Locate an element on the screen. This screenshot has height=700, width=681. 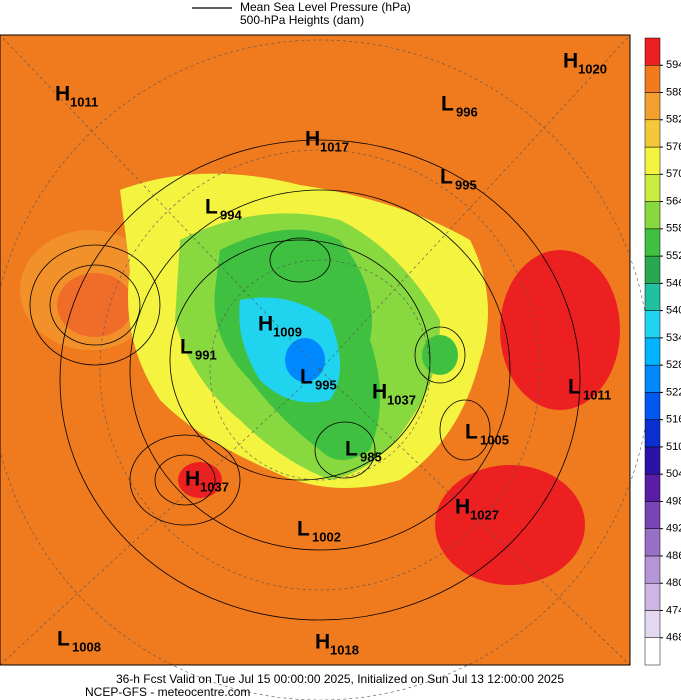
colorbar-label: 594 is located at coordinates (673, 65).